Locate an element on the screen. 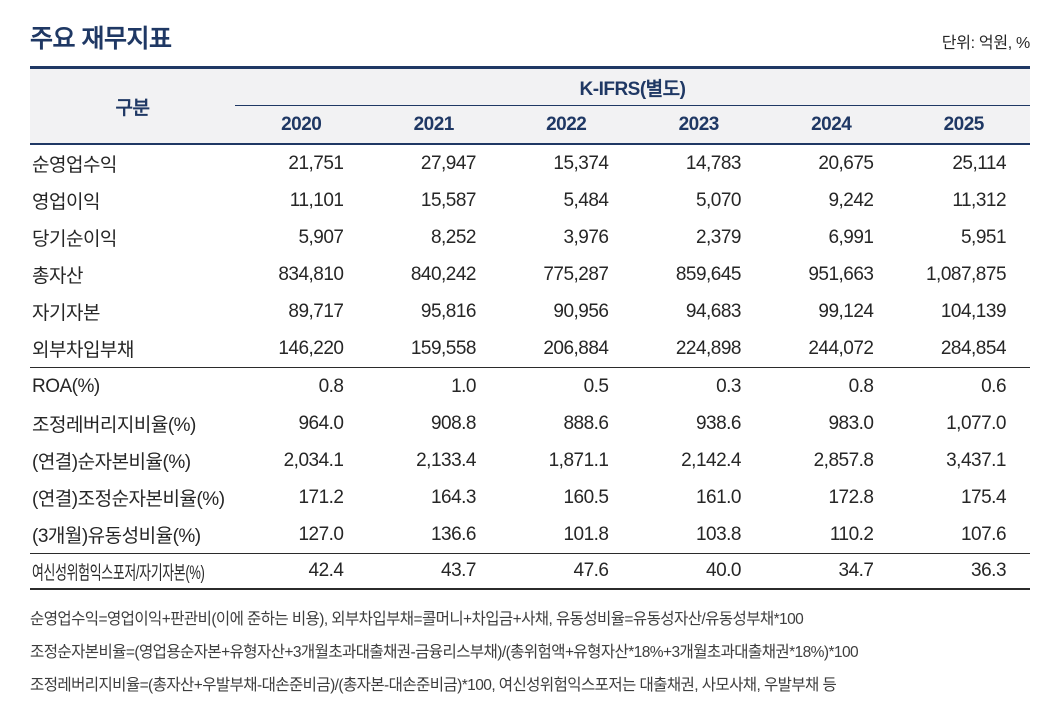 The width and height of the screenshot is (1058, 720). value-cell: 2,133.4 is located at coordinates (446, 460).